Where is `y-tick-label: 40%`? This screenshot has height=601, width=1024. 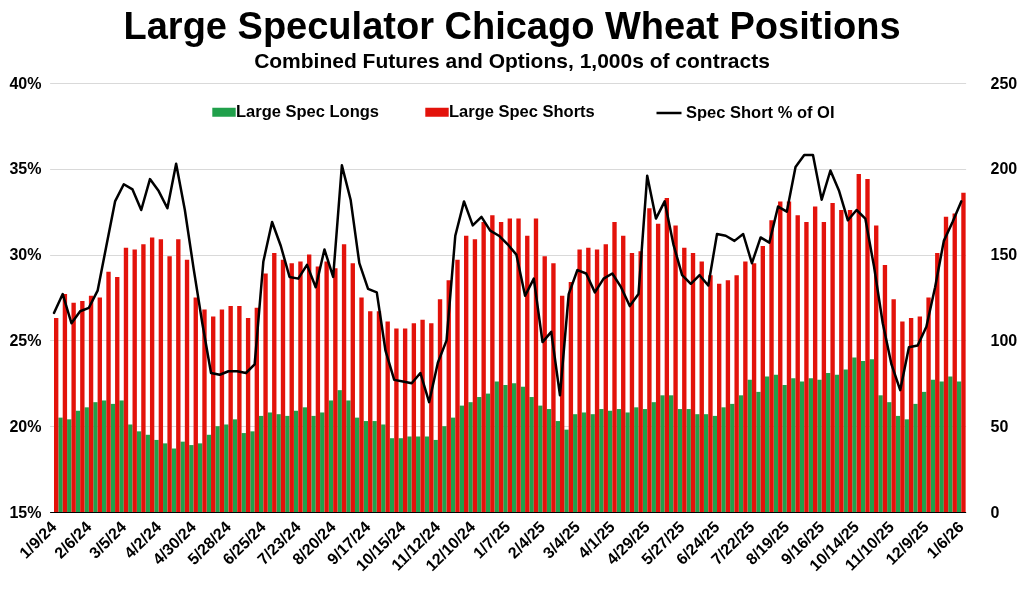
y-tick-label: 40% is located at coordinates (25, 83).